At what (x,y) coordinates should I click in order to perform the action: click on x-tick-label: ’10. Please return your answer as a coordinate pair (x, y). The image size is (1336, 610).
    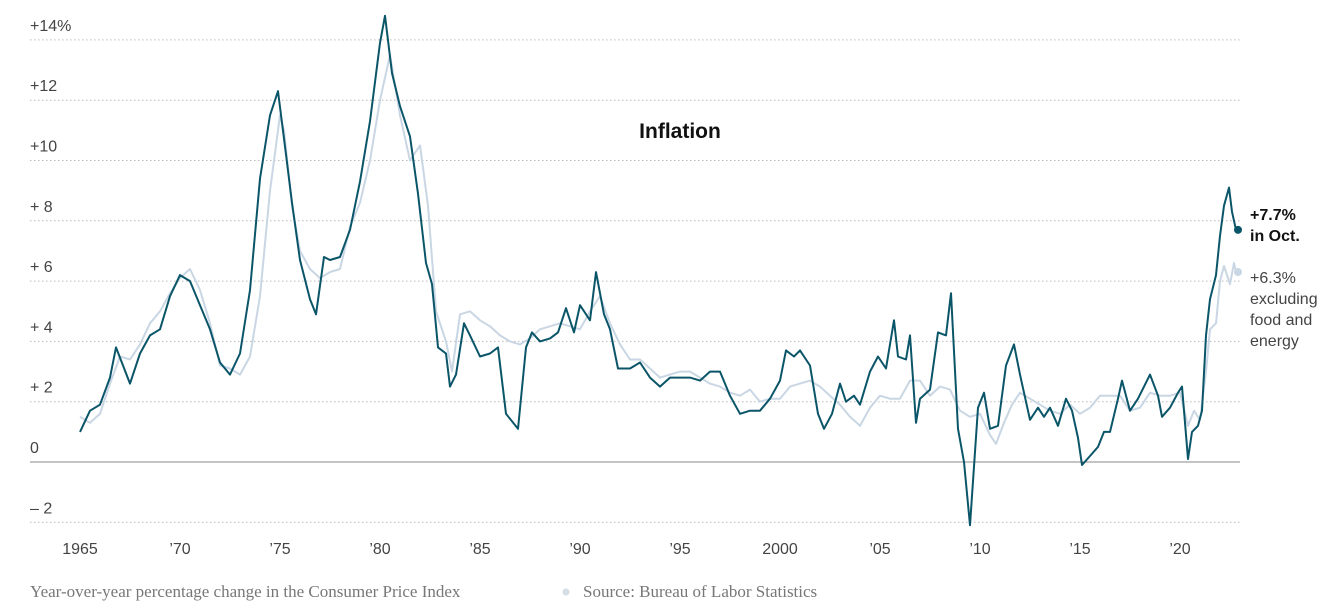
    Looking at the image, I should click on (979, 549).